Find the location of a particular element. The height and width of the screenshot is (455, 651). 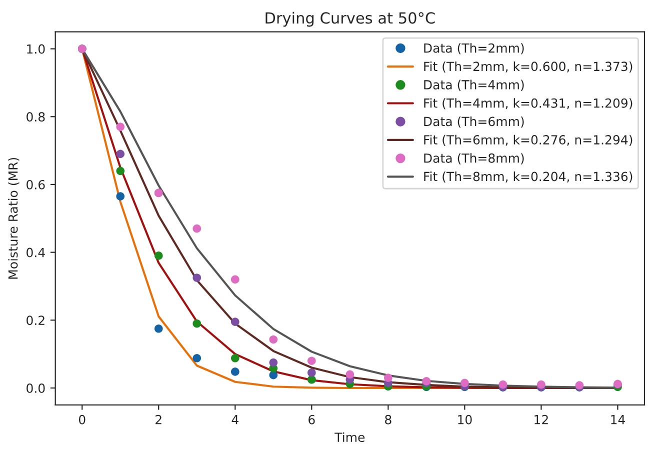

x-tick-label: 14 is located at coordinates (618, 419).